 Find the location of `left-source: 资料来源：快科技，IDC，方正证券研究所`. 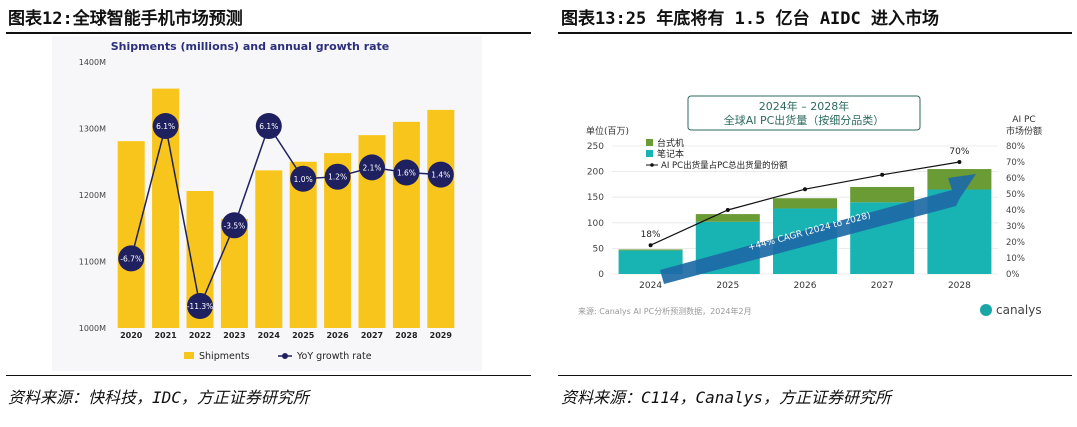

left-source: 资料来源：快科技，IDC，方正证券研究所 is located at coordinates (158, 397).